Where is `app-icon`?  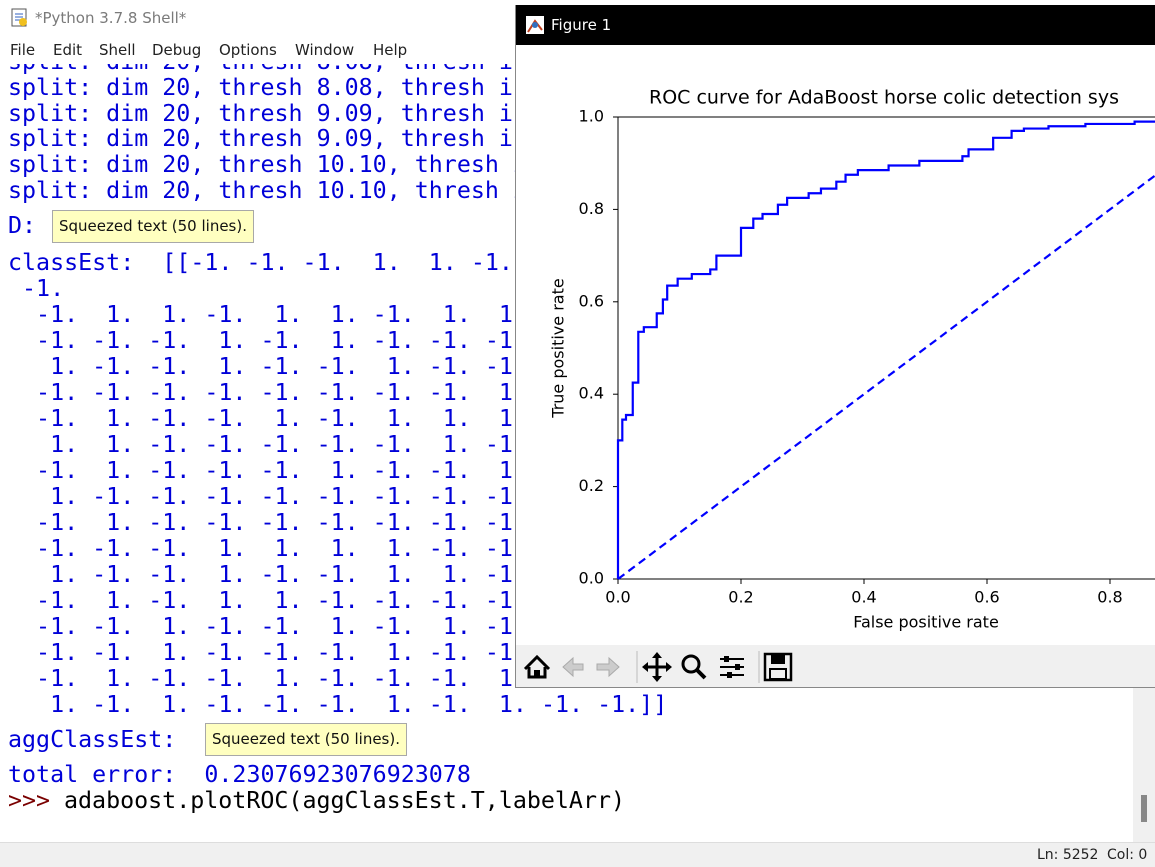 app-icon is located at coordinates (19, 17).